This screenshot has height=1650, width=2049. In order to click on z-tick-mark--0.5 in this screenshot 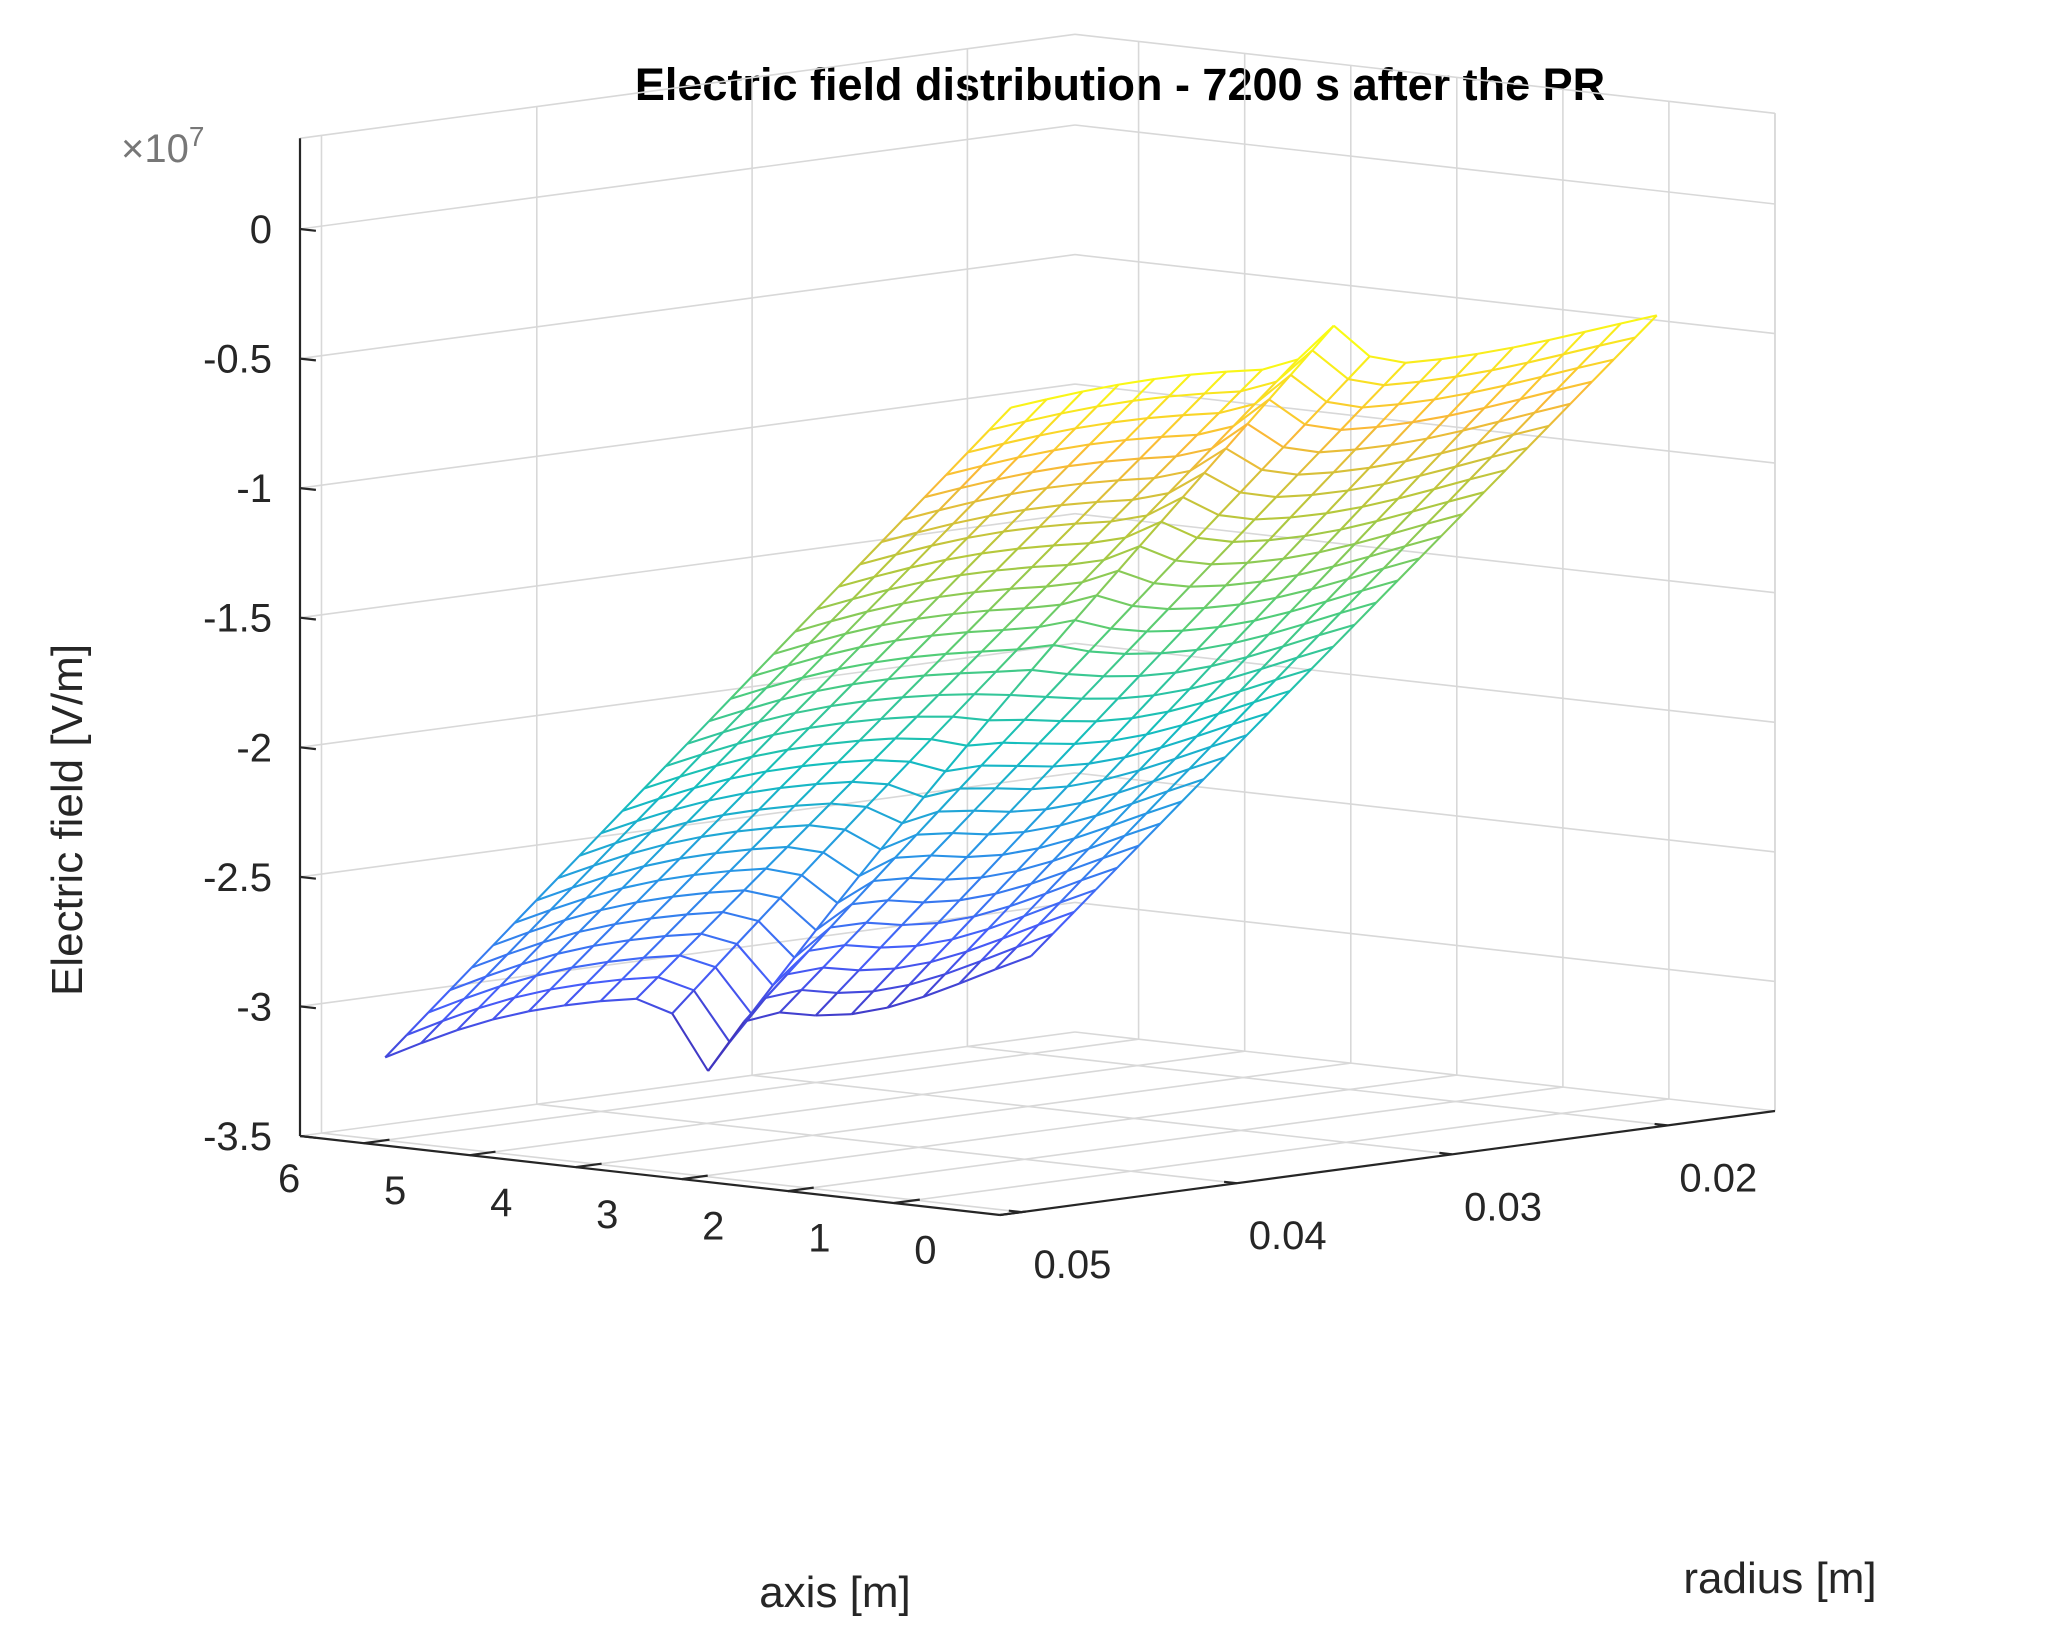, I will do `click(308, 359)`.